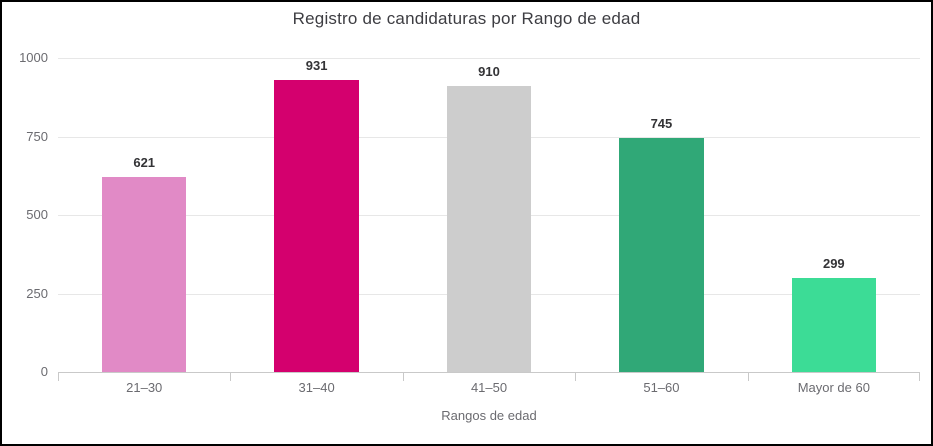  I want to click on bar-column-mayor-de-60: 299, so click(834, 215).